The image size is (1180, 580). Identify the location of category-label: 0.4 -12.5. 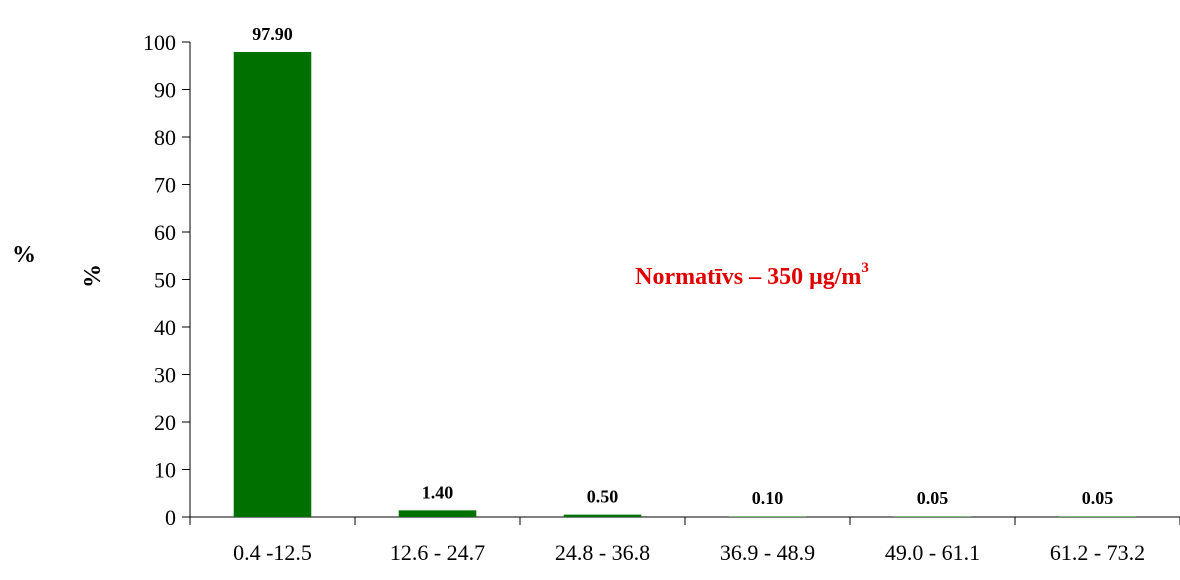
(272, 552).